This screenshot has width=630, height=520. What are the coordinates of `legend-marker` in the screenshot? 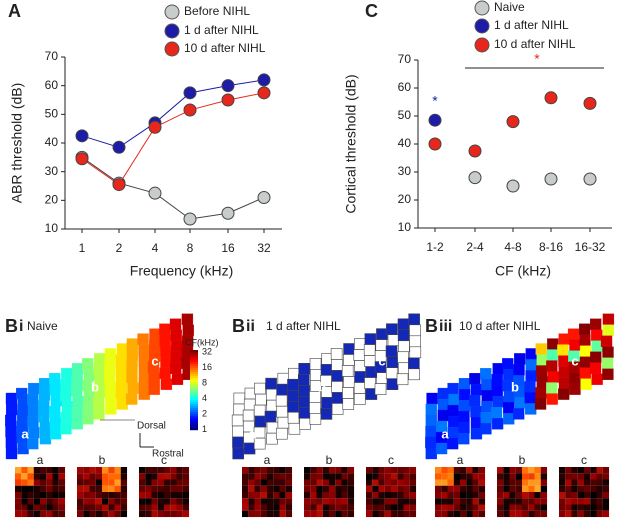 It's located at (172, 12).